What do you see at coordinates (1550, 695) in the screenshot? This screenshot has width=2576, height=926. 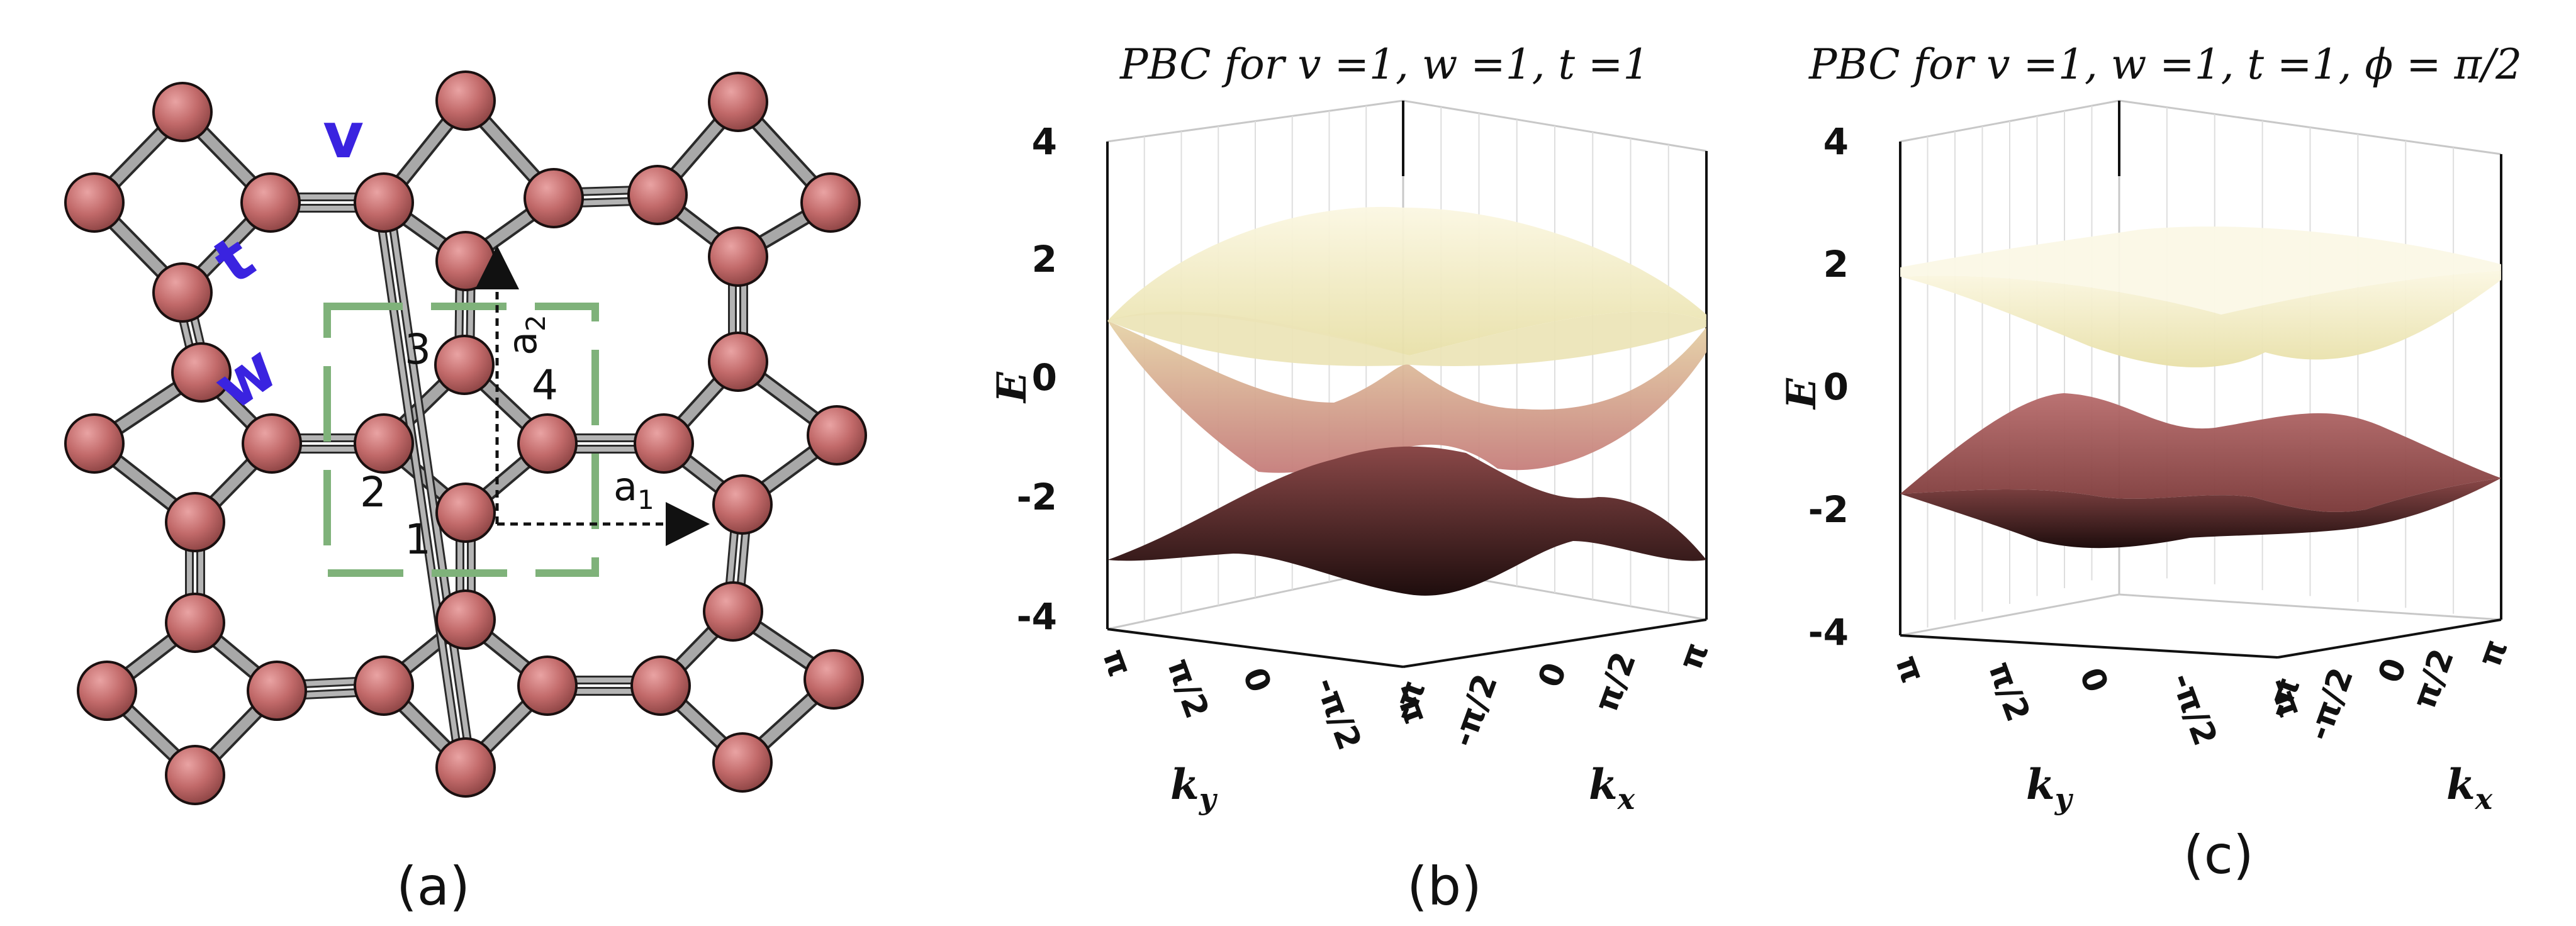 I see `plot-b-kx-ticks: -π -π/2 0 π/2 π` at bounding box center [1550, 695].